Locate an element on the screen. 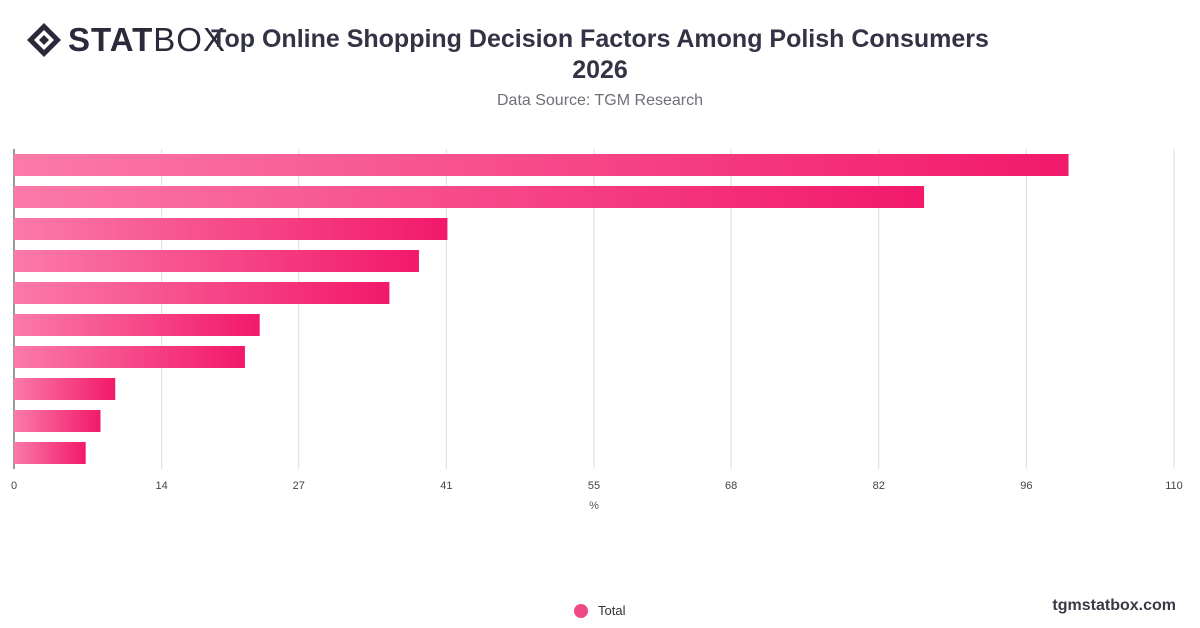 The image size is (1200, 628). x-axis-ticks: 0 14 27 41 55 68 82 96 110 is located at coordinates (597, 486).